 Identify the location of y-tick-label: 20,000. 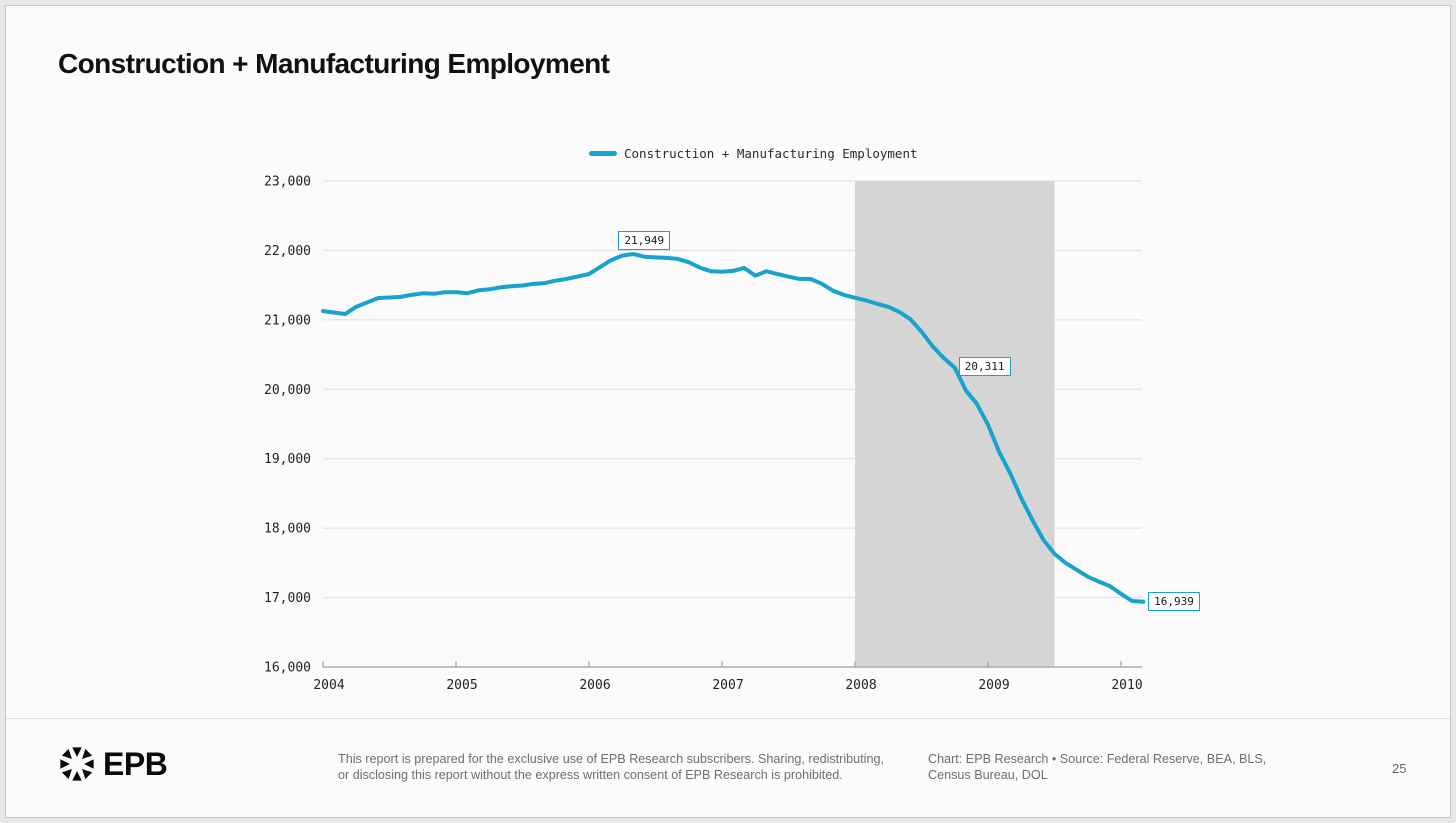
(287, 390).